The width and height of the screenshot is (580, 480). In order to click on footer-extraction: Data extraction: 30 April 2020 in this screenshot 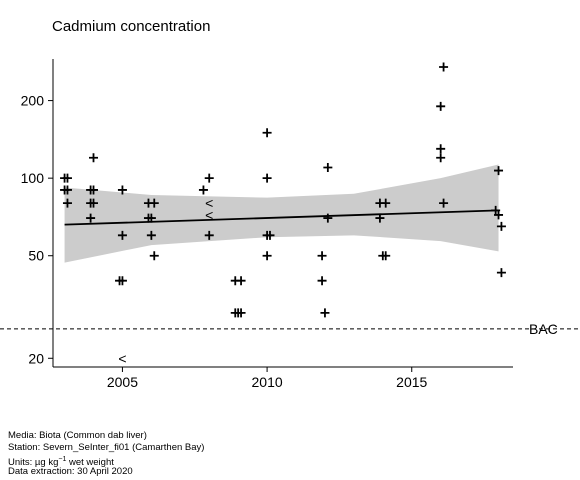, I will do `click(70, 471)`.